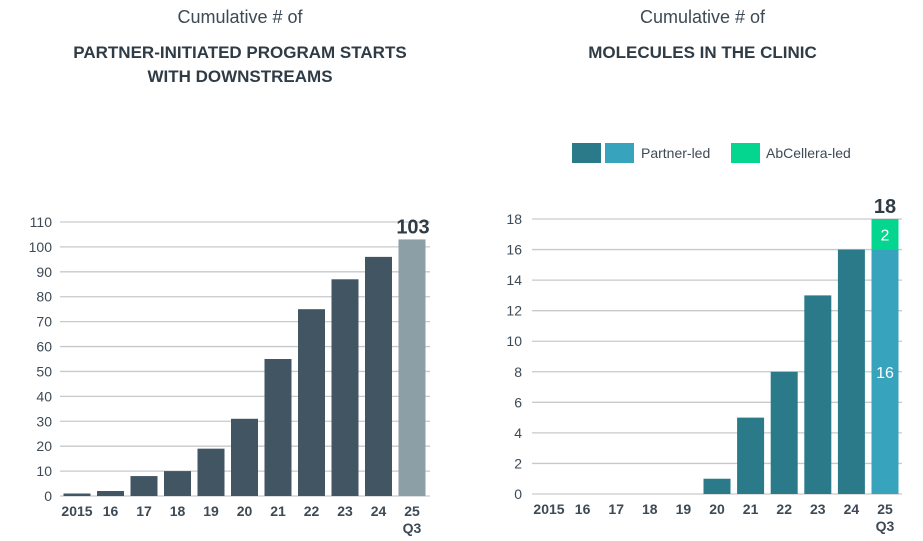 The image size is (923, 541). Describe the element at coordinates (44, 322) in the screenshot. I see `y-tick-label: 70` at that location.